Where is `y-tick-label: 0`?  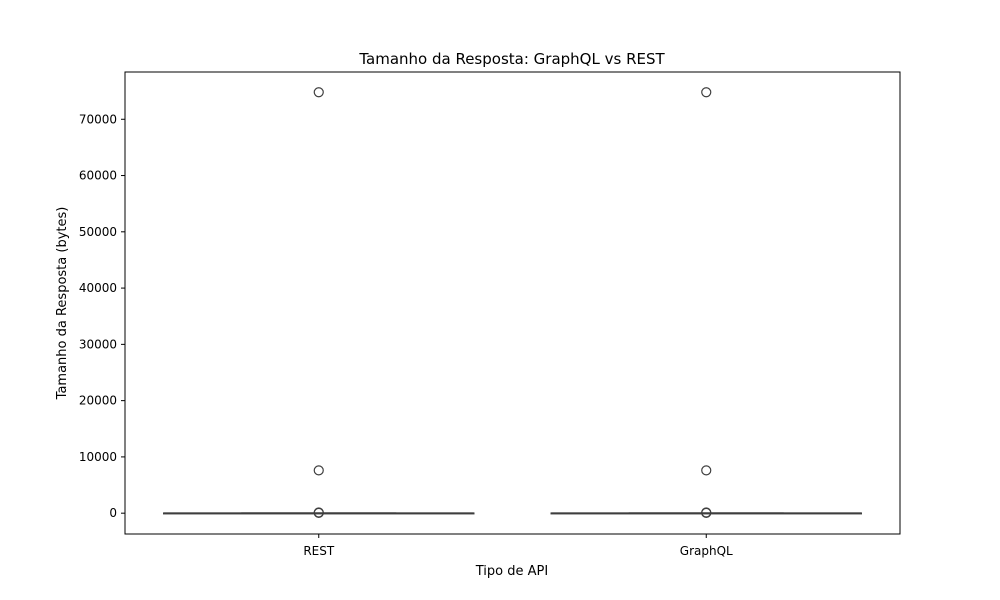 y-tick-label: 0 is located at coordinates (113, 513).